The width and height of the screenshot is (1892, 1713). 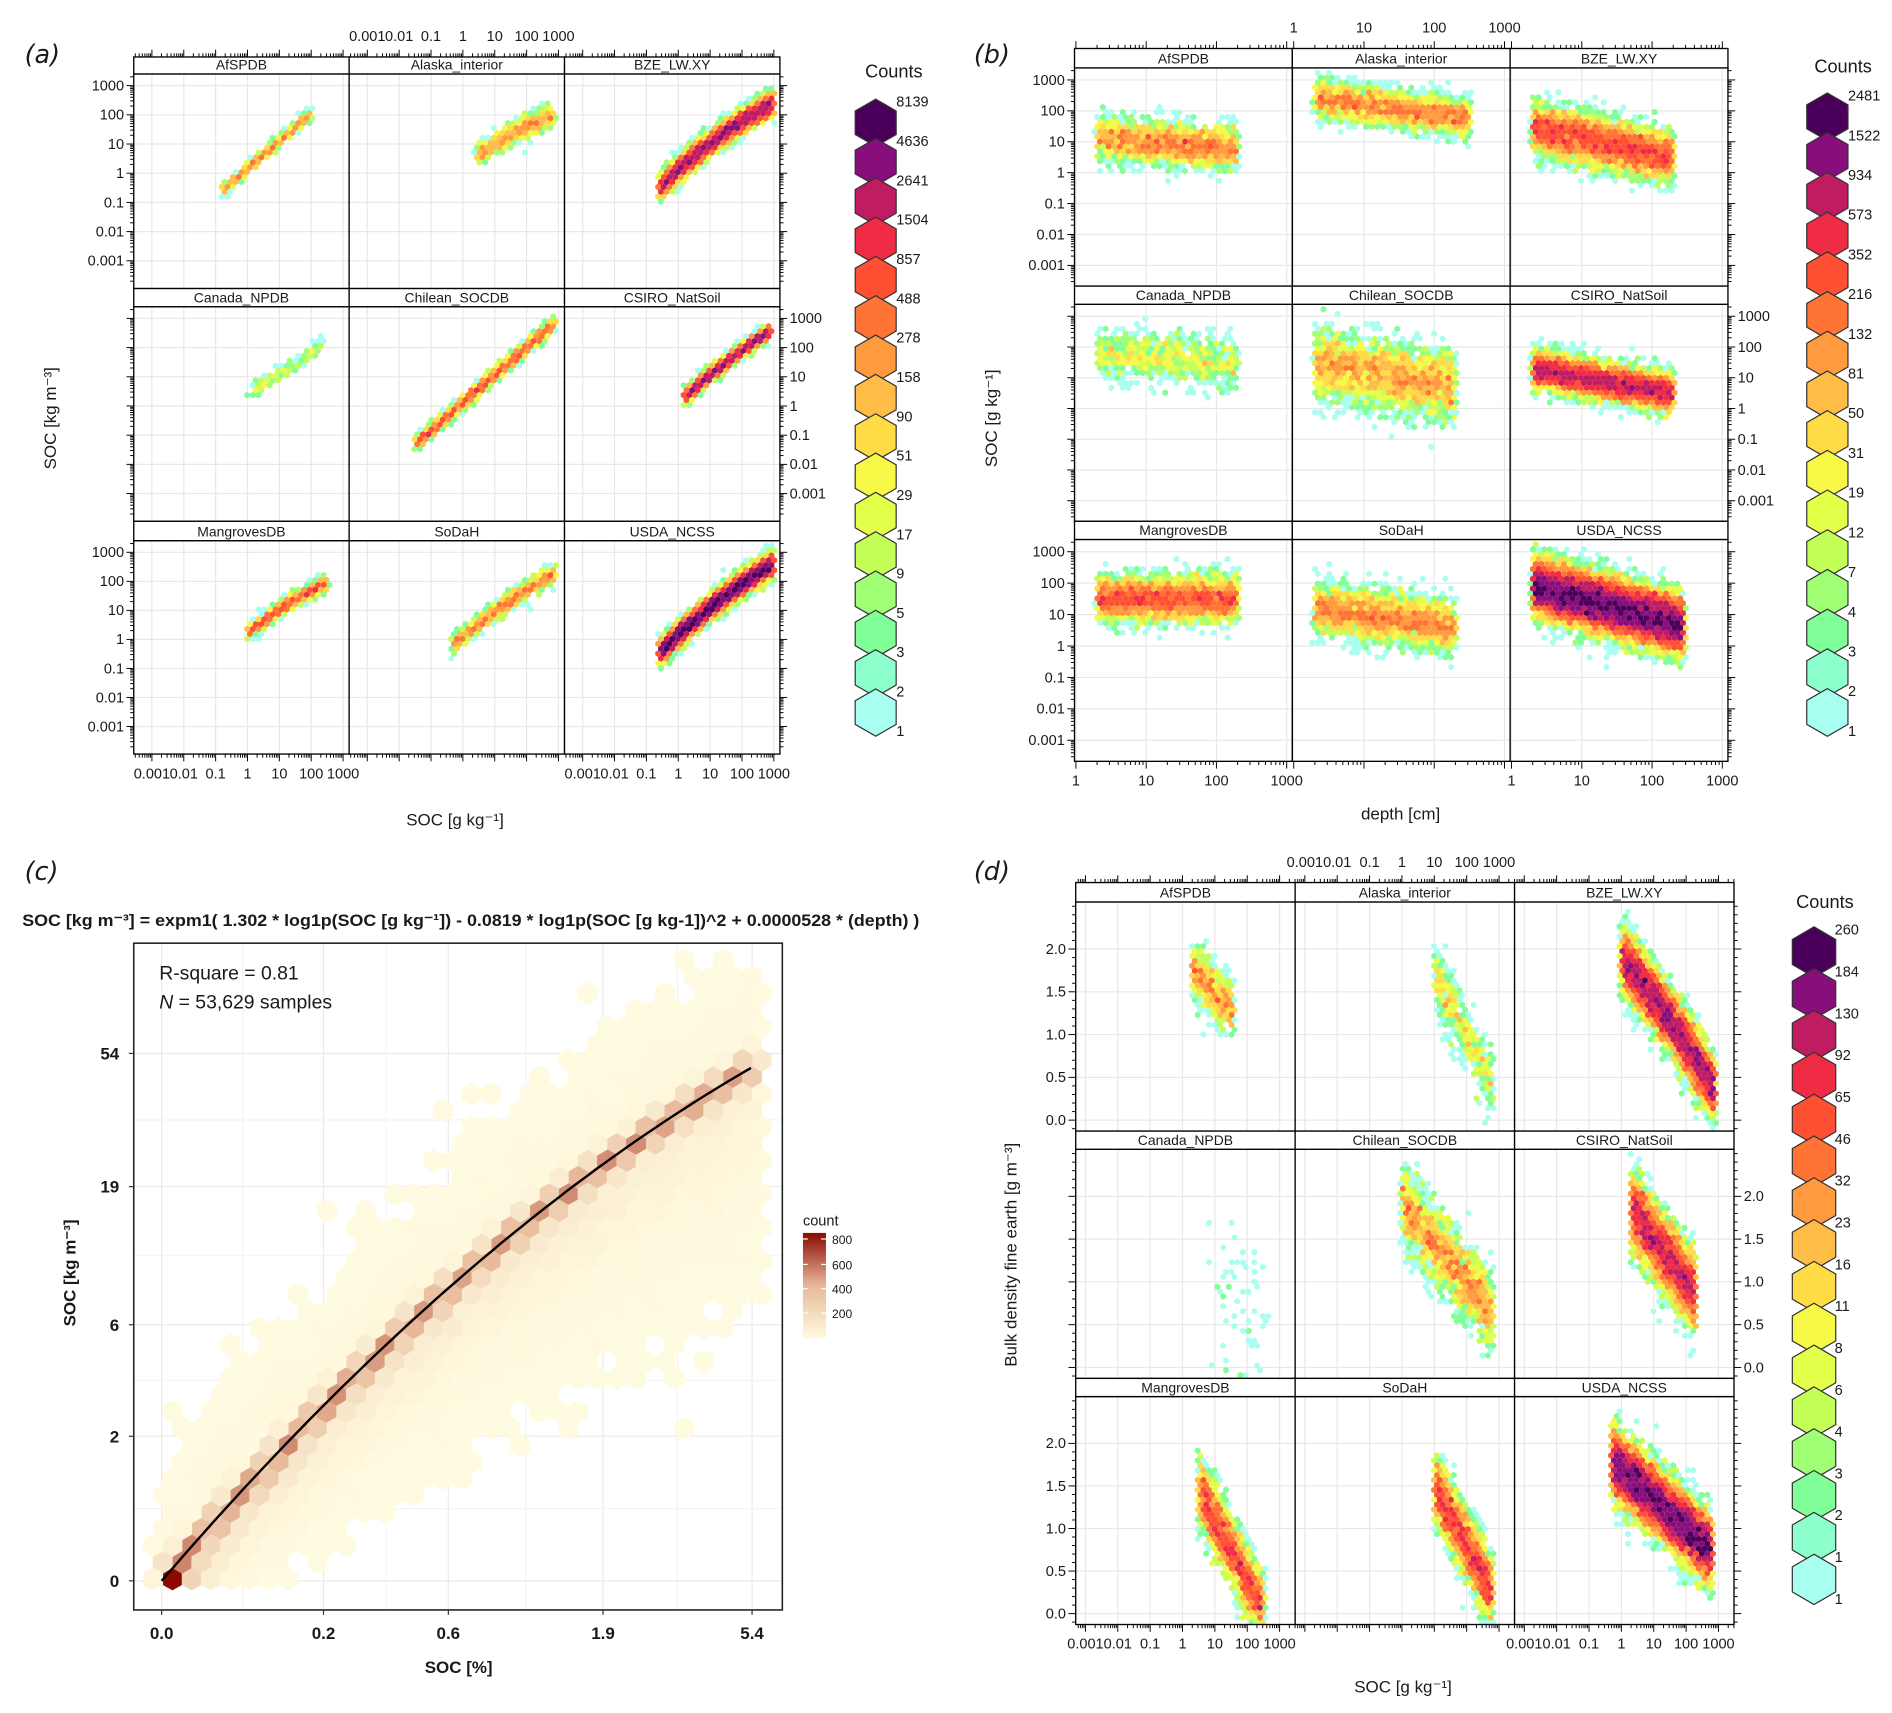 I want to click on legend-value: 2641, so click(x=912, y=181).